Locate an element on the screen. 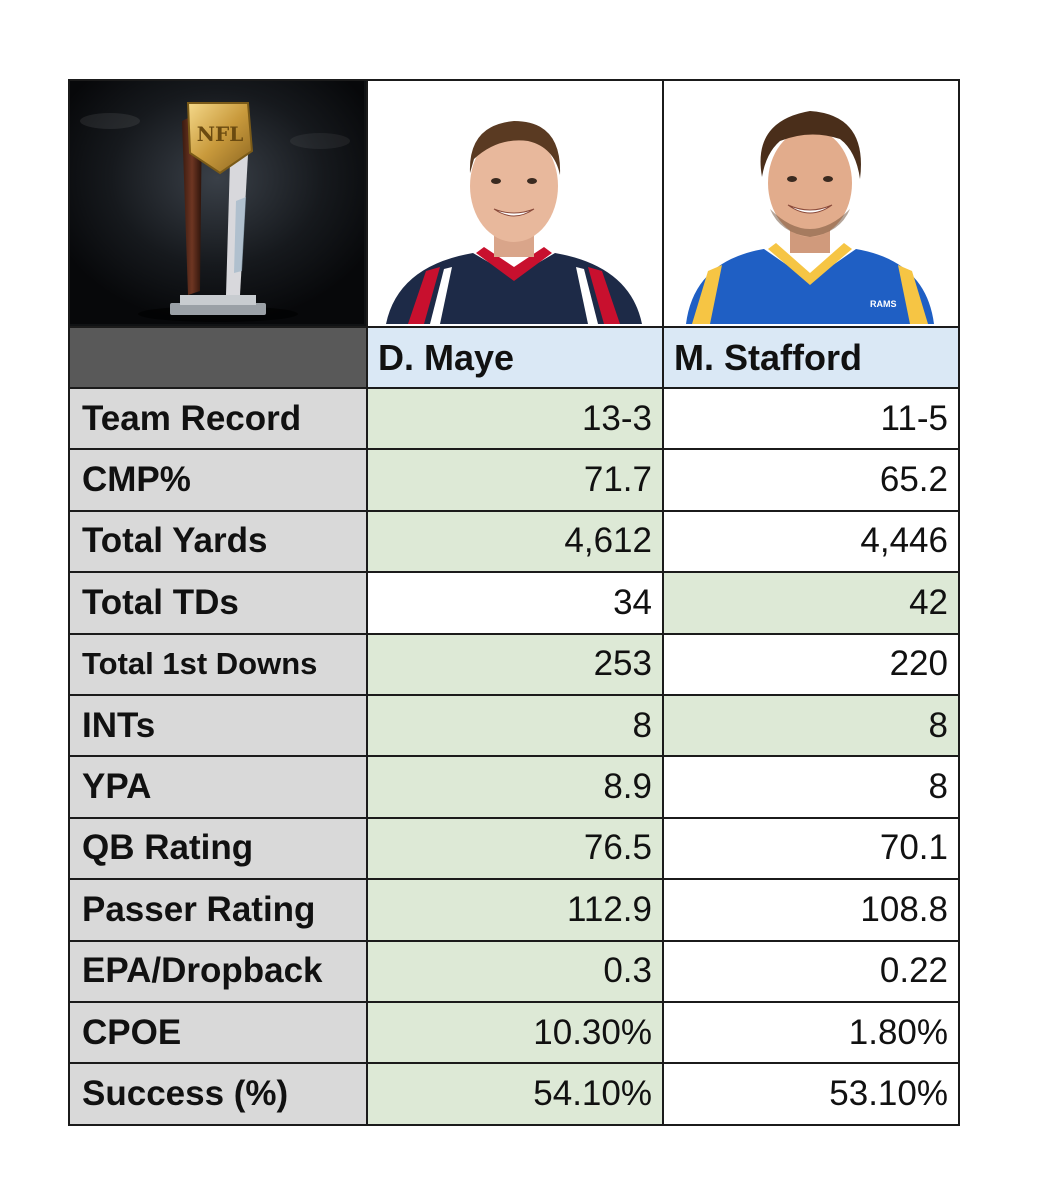 The width and height of the screenshot is (1038, 1200). stat-value-d-maye: 4,612 is located at coordinates (515, 541).